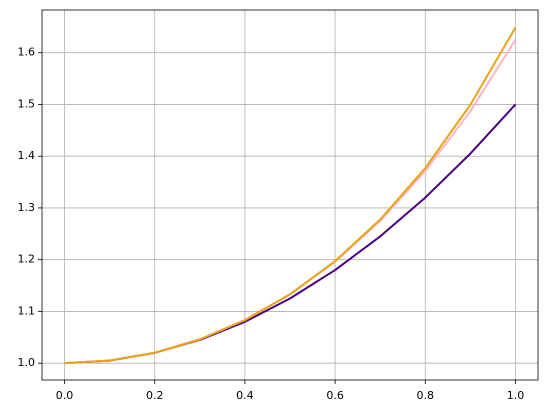  Describe the element at coordinates (426, 395) in the screenshot. I see `x-tick-label: 0.8` at that location.